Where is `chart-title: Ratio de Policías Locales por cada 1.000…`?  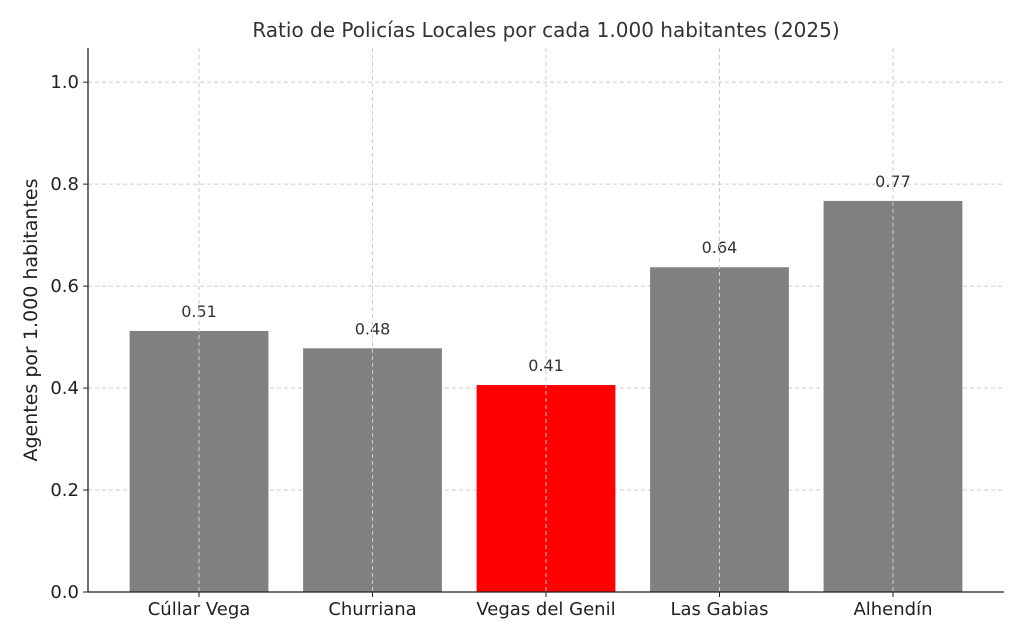 chart-title: Ratio de Policías Locales por cada 1.000… is located at coordinates (545, 30).